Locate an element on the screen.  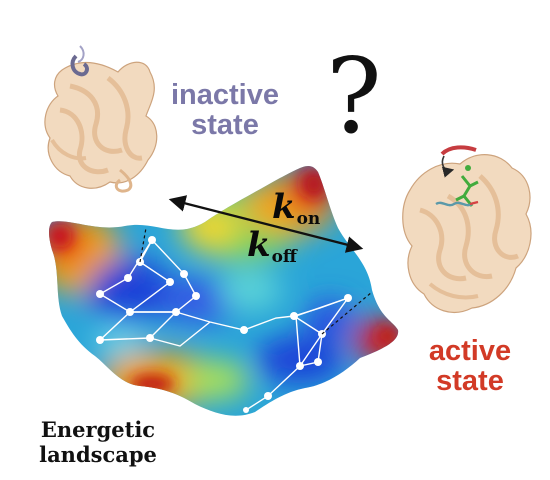
k-off-label: koff is located at coordinates (272, 247).